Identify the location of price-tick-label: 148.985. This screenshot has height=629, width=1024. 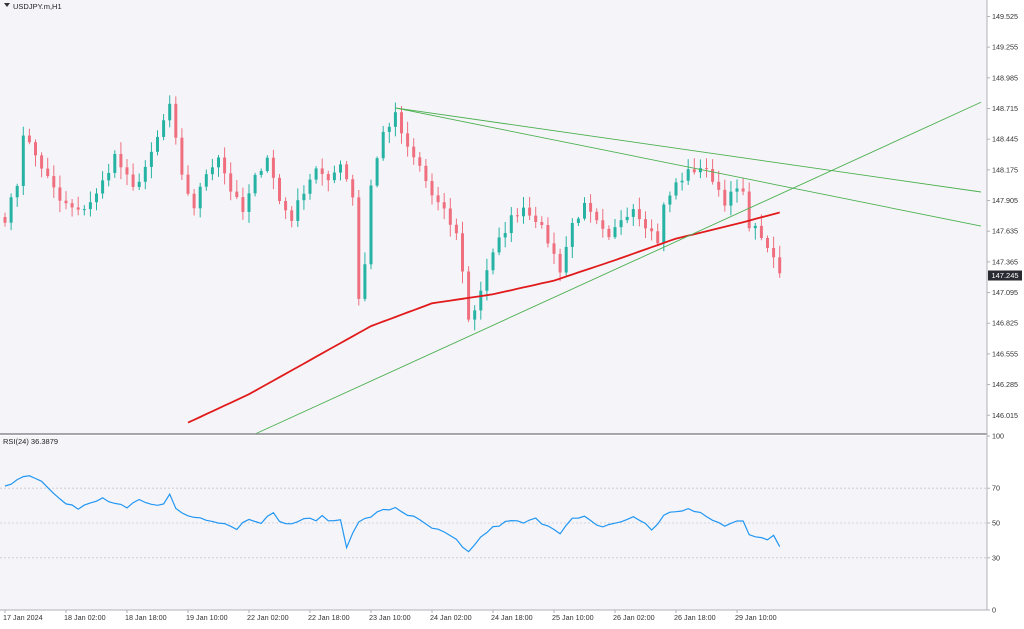
(1005, 77).